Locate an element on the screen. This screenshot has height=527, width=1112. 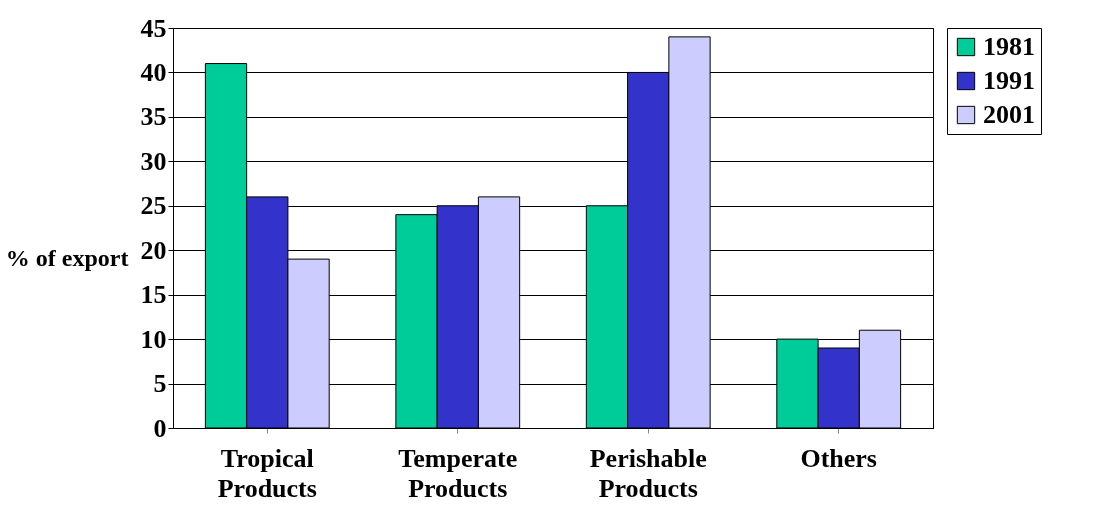
x-tick-label: Temperate Products is located at coordinates (458, 473).